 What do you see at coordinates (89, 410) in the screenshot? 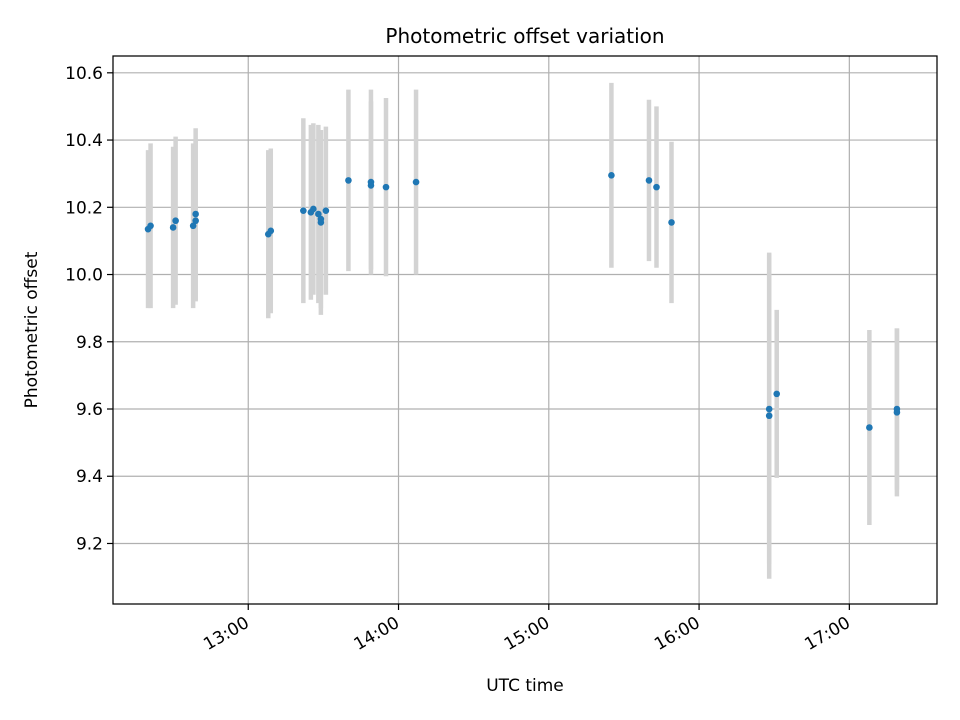
I see `y-tick-label: 9.6` at bounding box center [89, 410].